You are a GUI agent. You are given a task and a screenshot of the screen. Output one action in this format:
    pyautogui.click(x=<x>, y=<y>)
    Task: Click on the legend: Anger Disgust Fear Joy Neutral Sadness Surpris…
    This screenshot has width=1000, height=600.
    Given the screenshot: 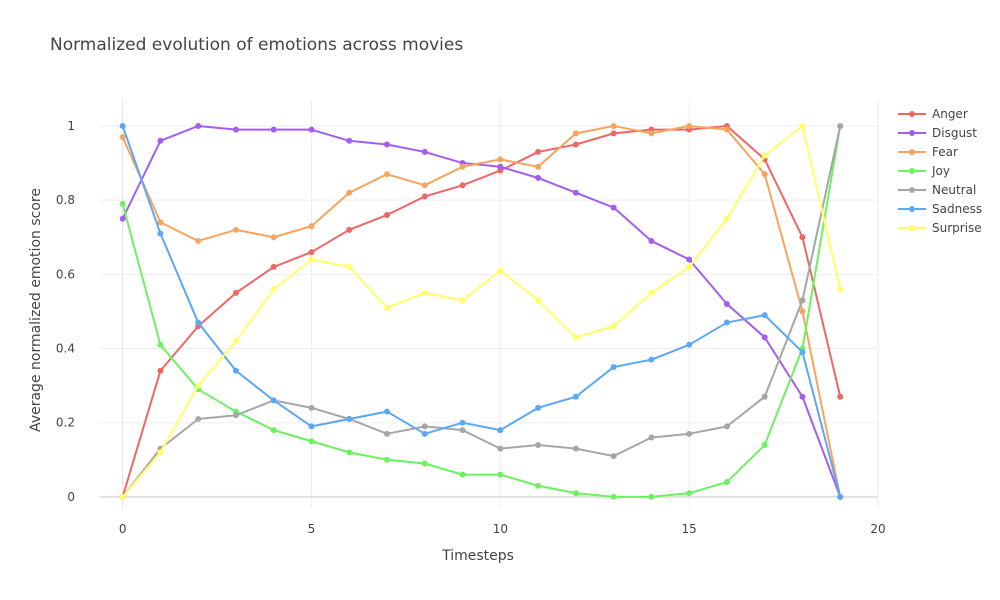 What is the action you would take?
    pyautogui.click(x=940, y=171)
    